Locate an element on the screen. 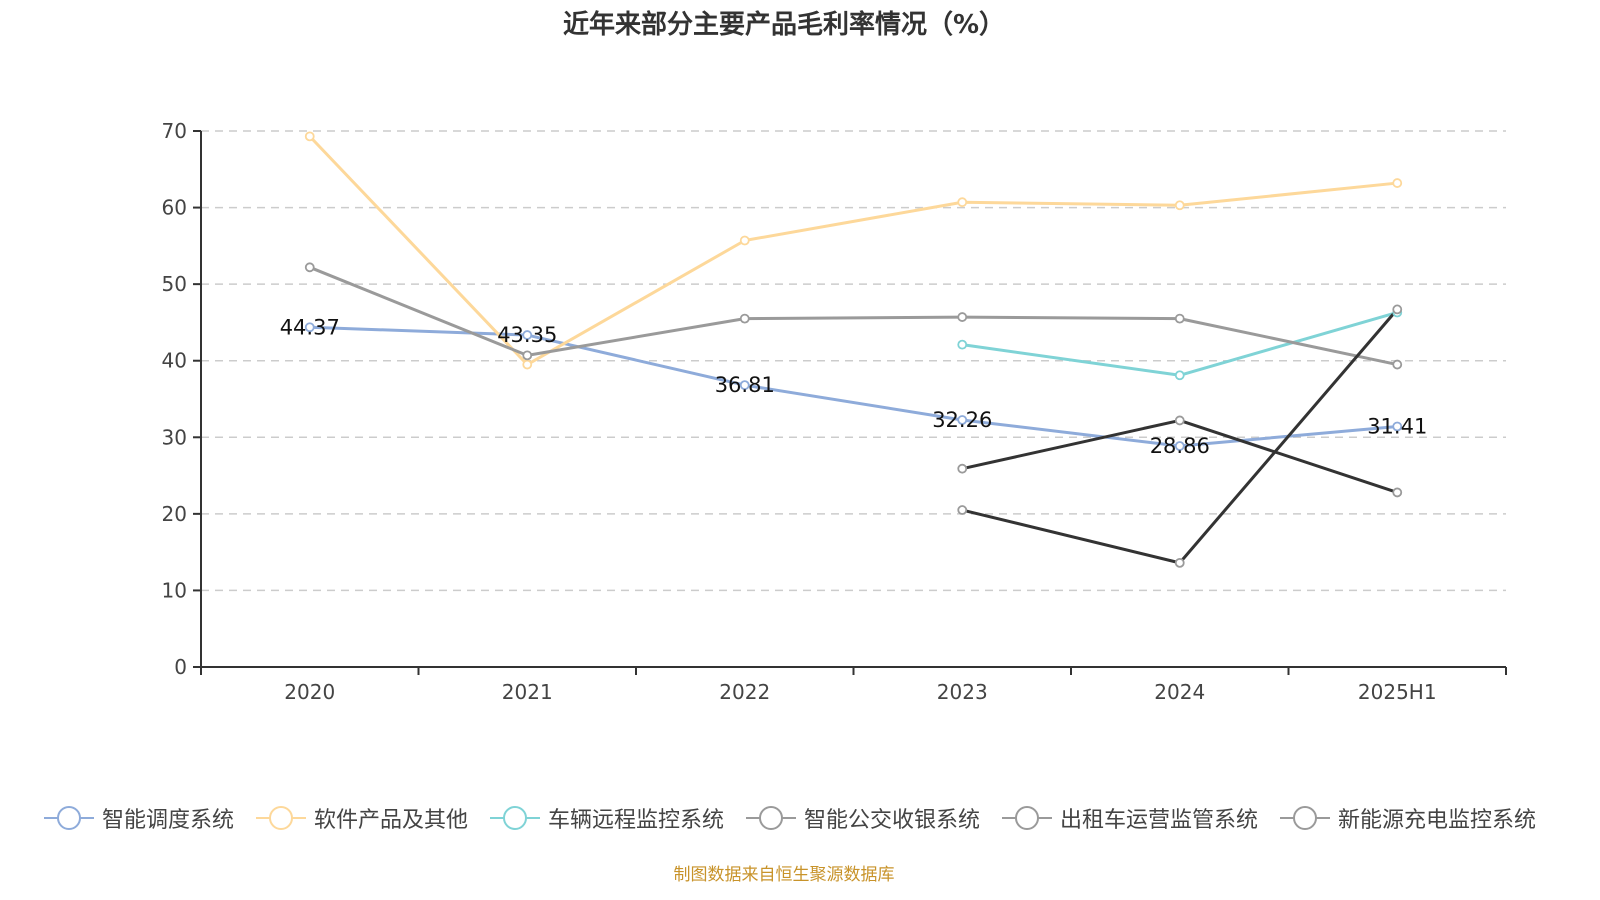 This screenshot has width=1600, height=900. data-label: 43.35 is located at coordinates (527, 335).